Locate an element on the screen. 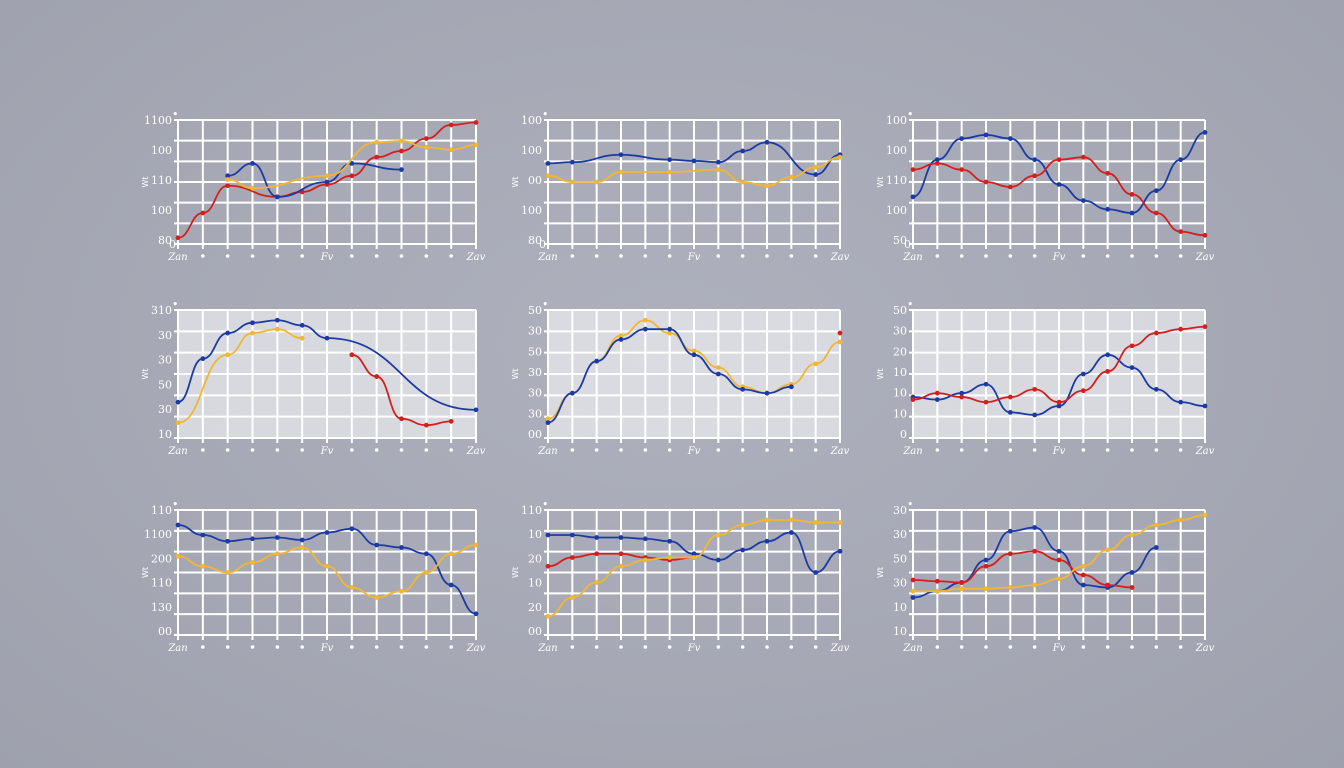 This screenshot has height=768, width=1344. y-tick-label: 20 is located at coordinates (900, 351).